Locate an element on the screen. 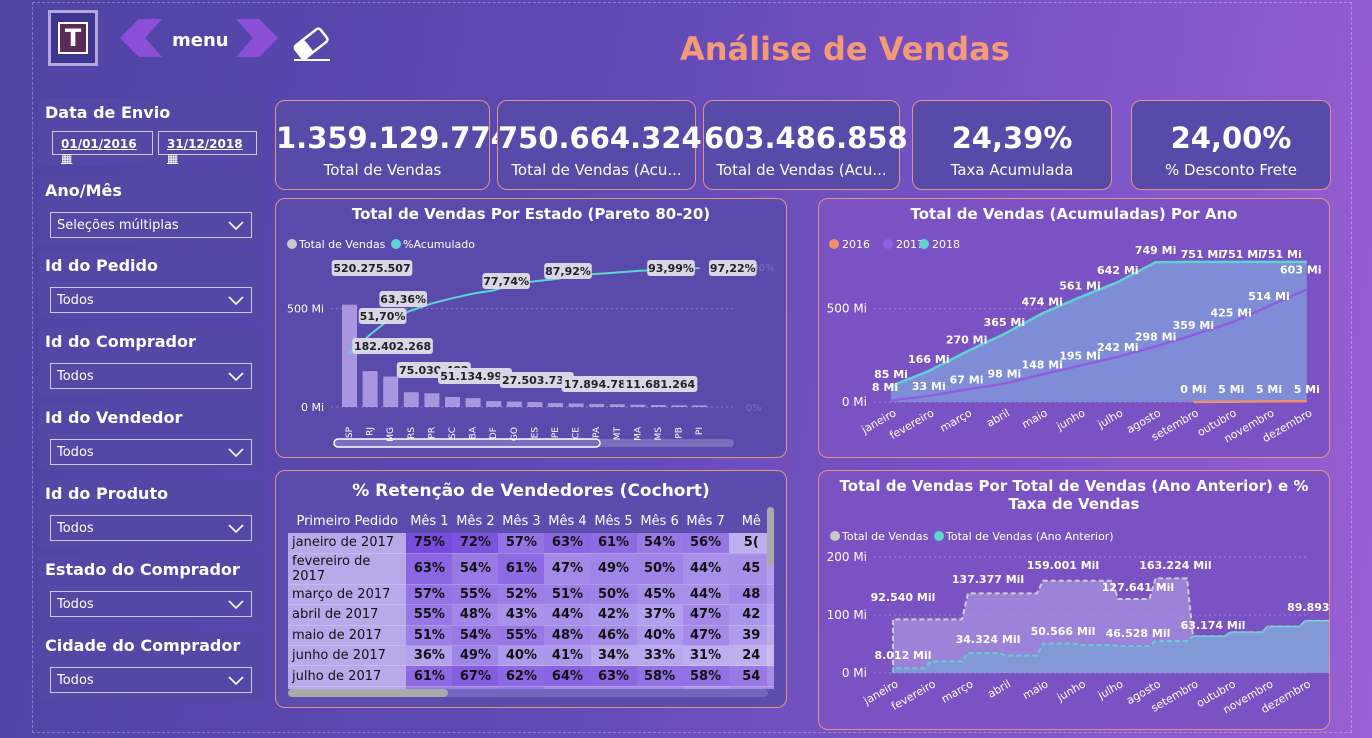 The image size is (1372, 738). x-tick-label: PE is located at coordinates (556, 432).